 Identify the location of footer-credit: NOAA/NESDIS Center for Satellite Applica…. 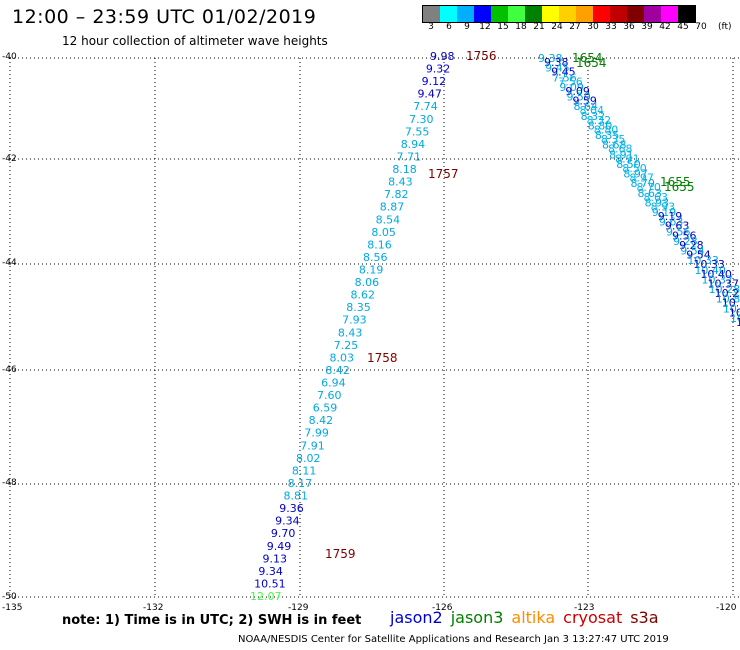
(453, 639).